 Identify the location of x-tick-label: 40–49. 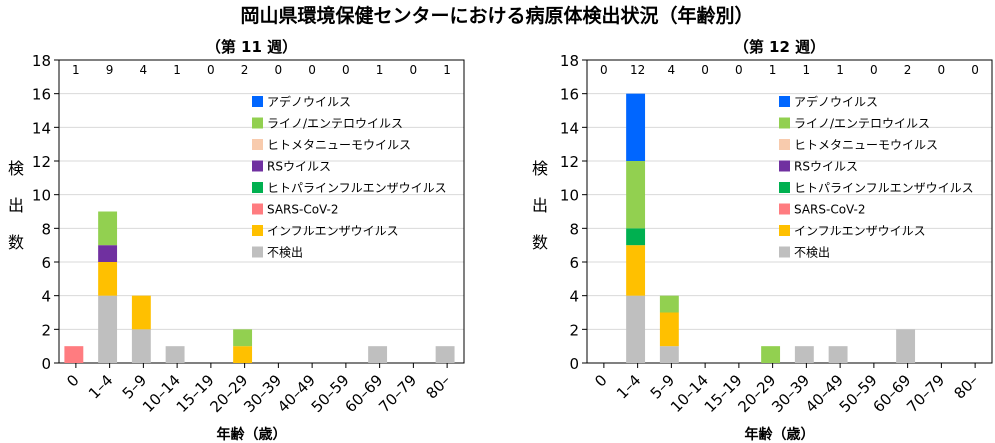
(296, 393).